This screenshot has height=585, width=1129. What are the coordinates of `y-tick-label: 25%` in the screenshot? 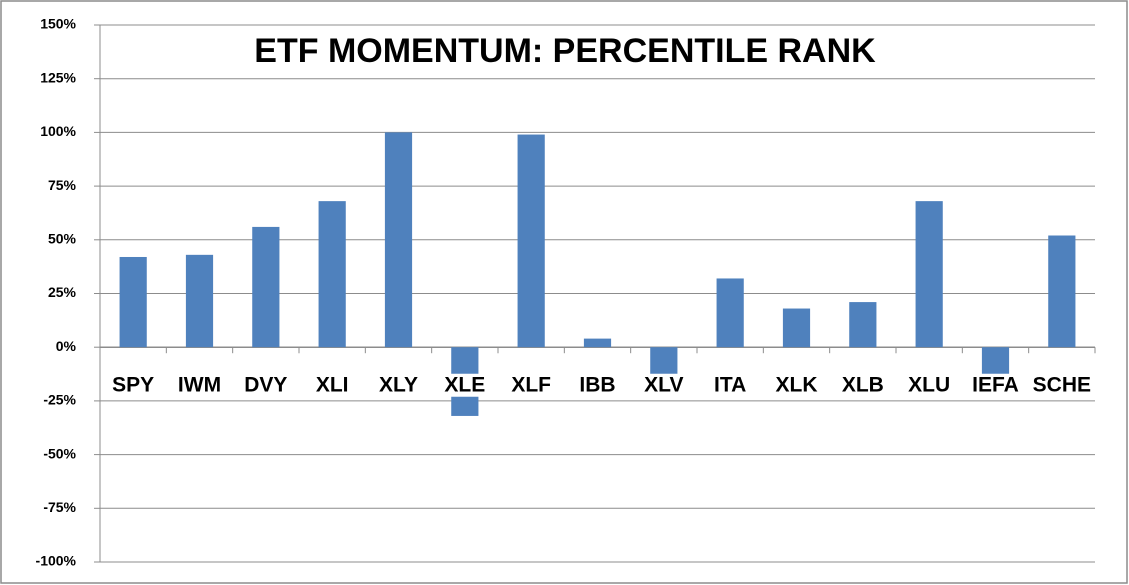 It's located at (62, 292).